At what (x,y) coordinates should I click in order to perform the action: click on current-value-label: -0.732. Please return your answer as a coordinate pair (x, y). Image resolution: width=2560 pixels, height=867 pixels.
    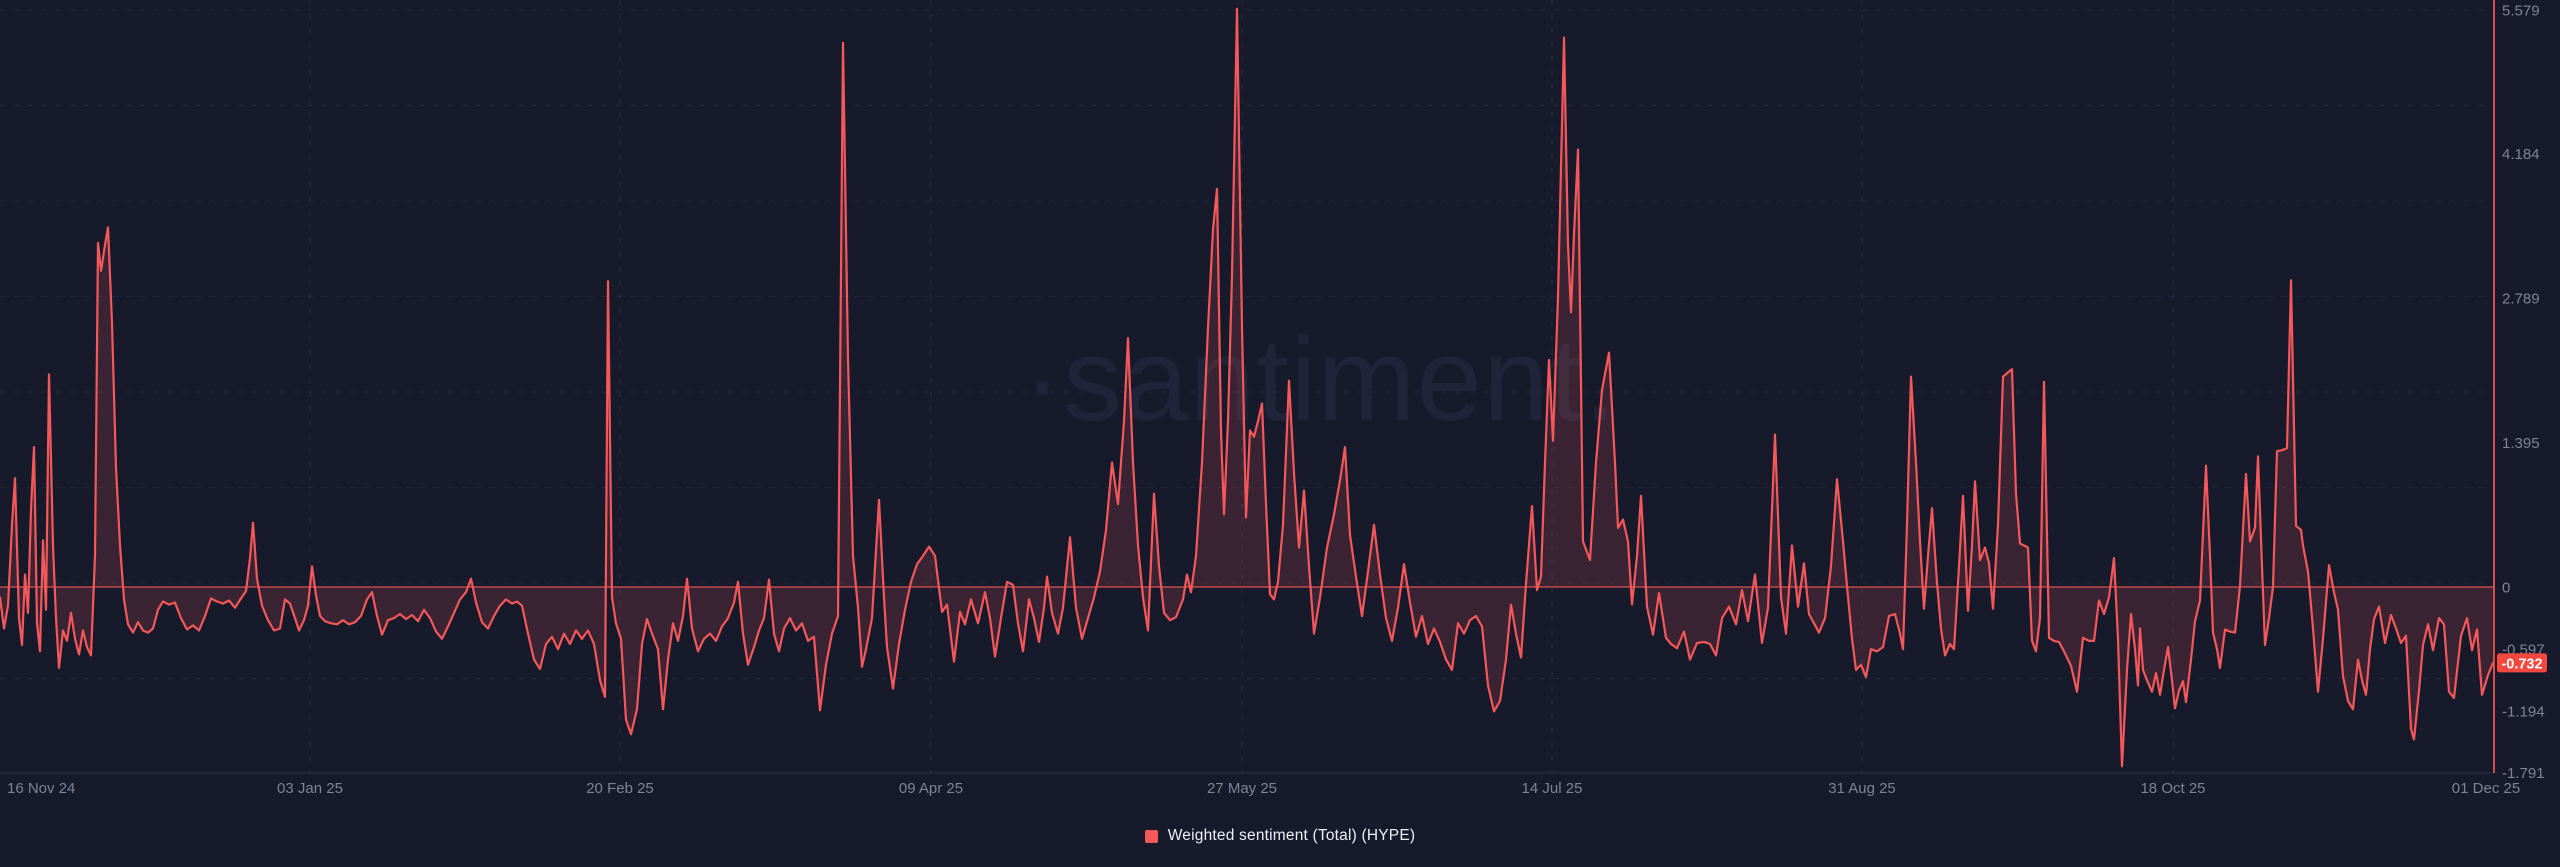
    Looking at the image, I should click on (2521, 664).